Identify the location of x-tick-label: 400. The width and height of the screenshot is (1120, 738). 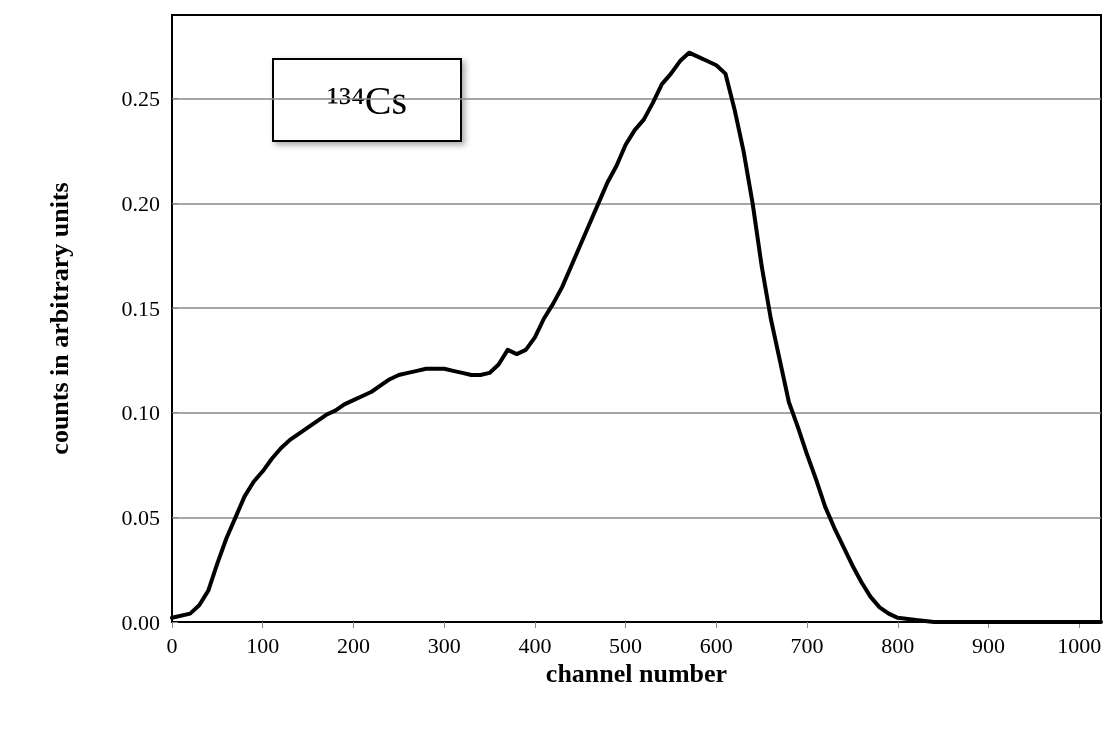
(535, 645).